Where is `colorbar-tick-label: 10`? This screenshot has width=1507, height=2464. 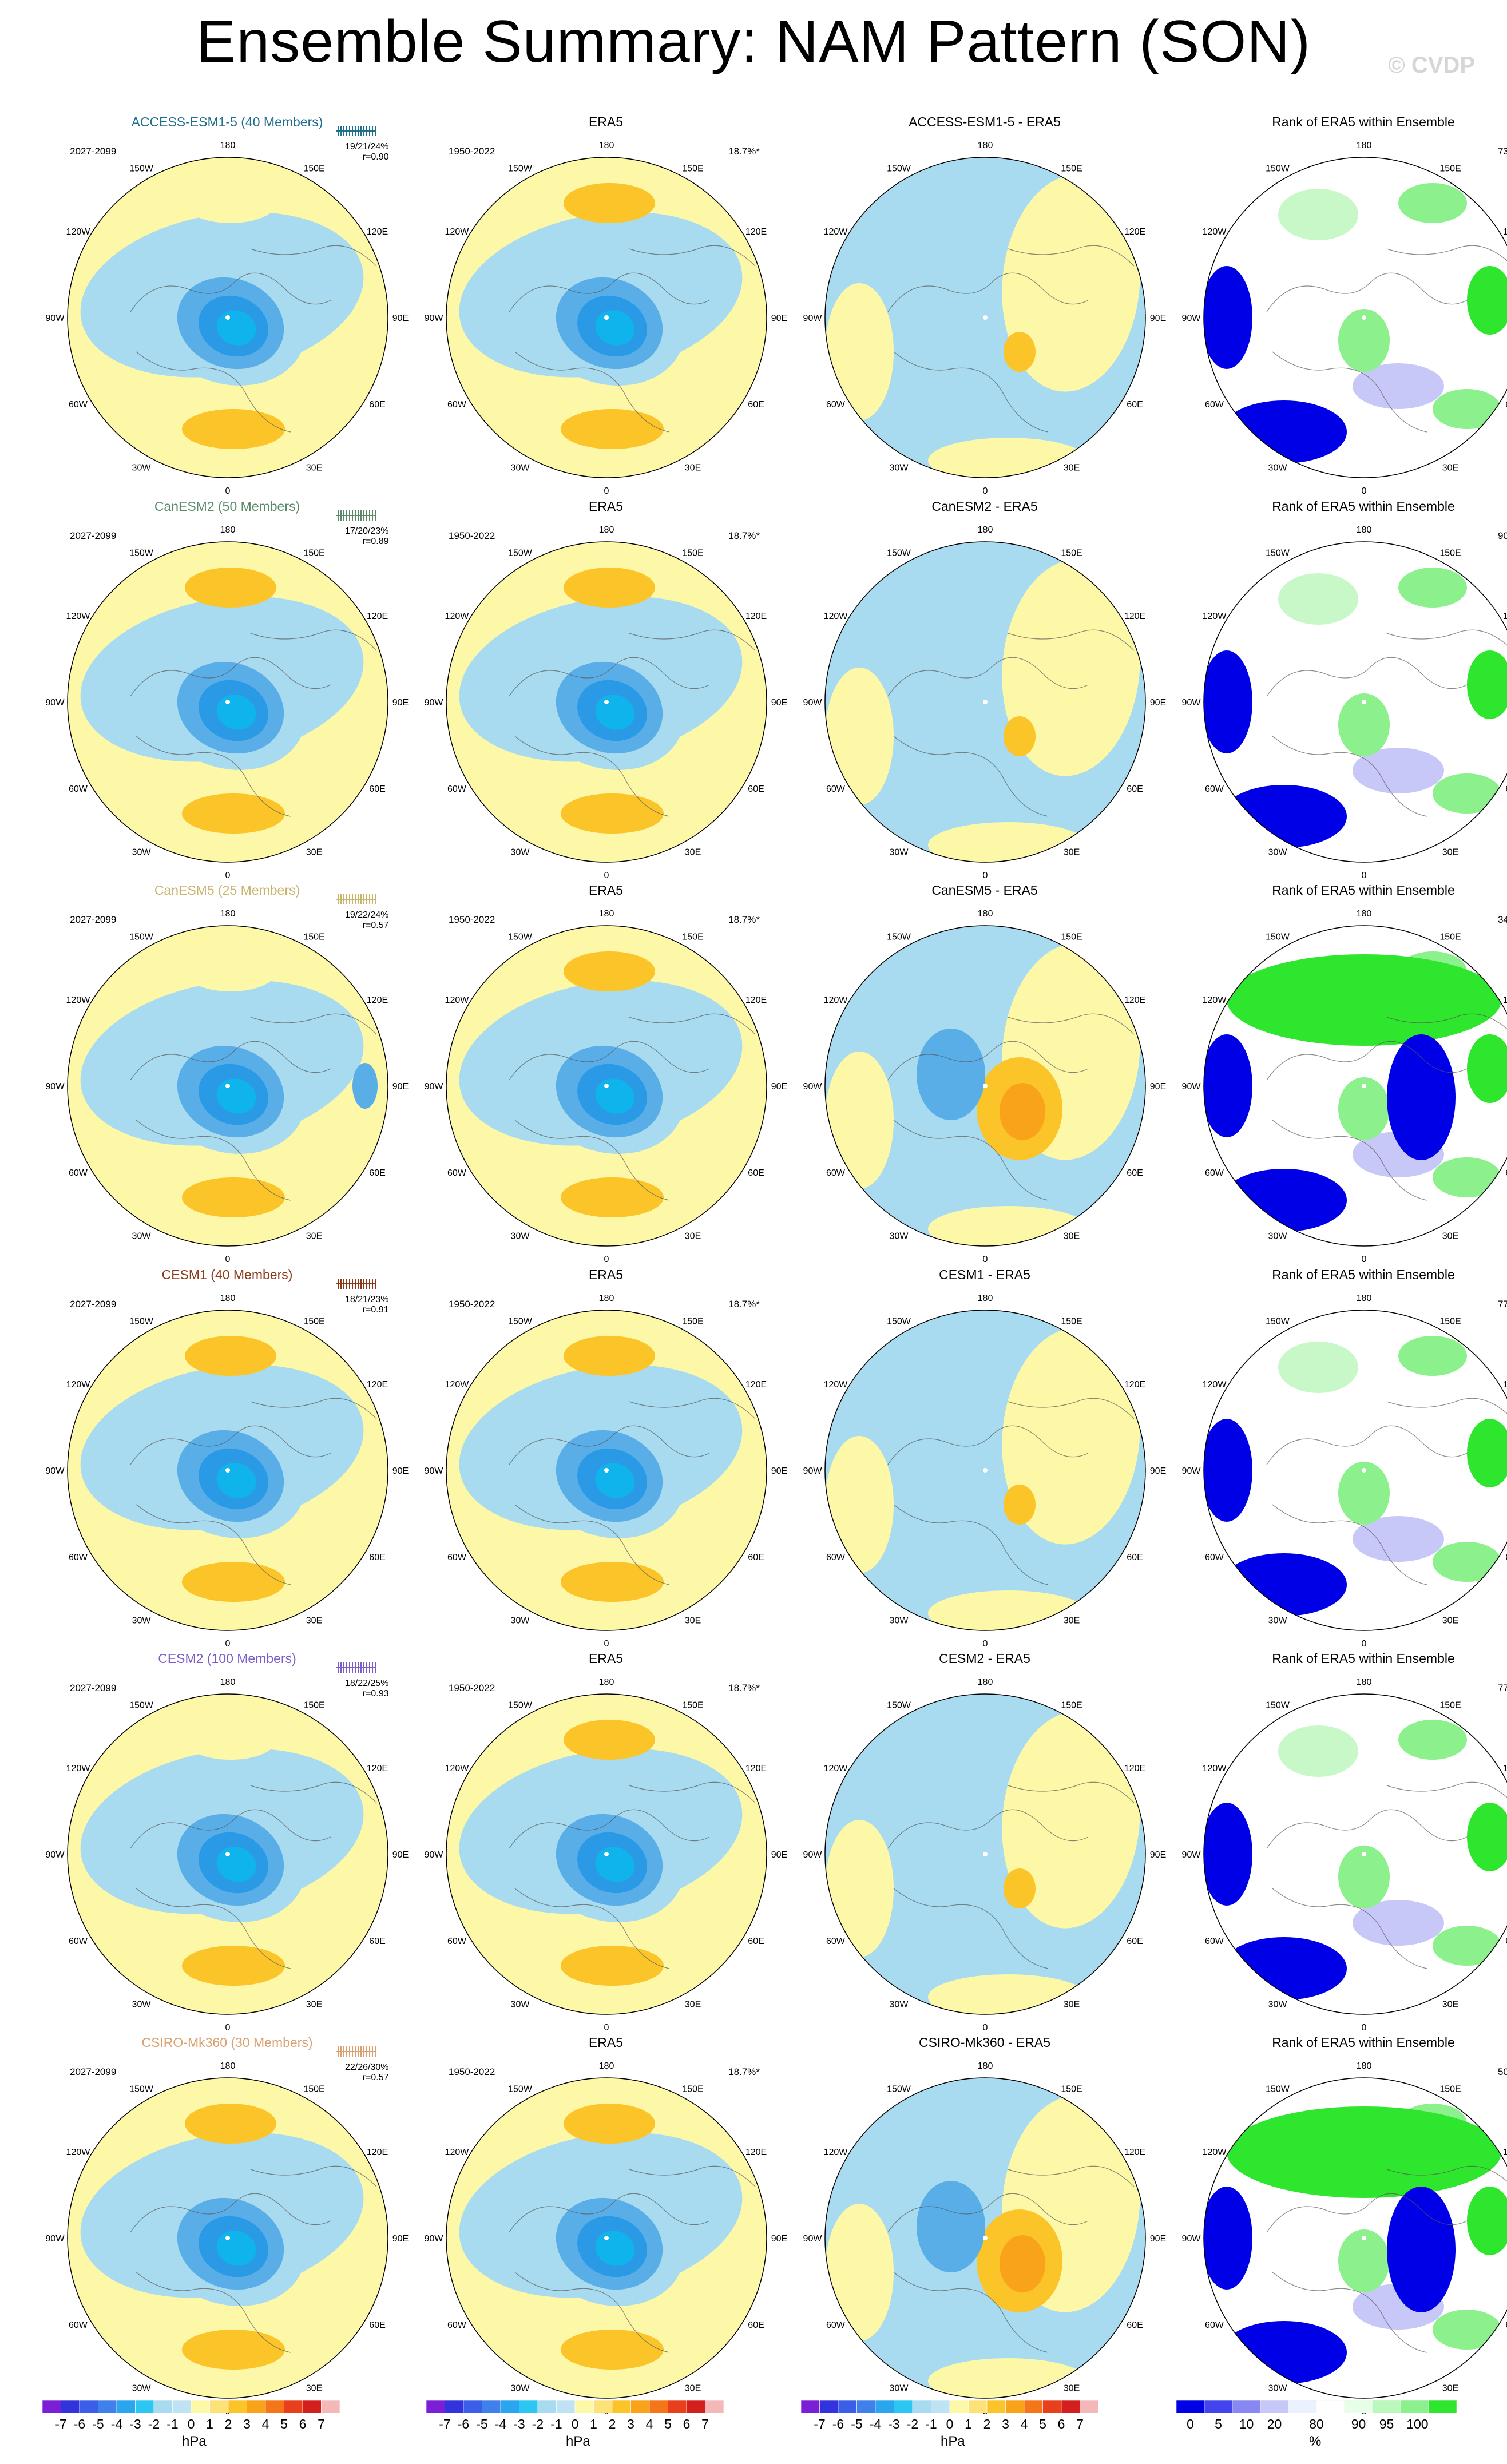
colorbar-tick-label: 10 is located at coordinates (1246, 2424).